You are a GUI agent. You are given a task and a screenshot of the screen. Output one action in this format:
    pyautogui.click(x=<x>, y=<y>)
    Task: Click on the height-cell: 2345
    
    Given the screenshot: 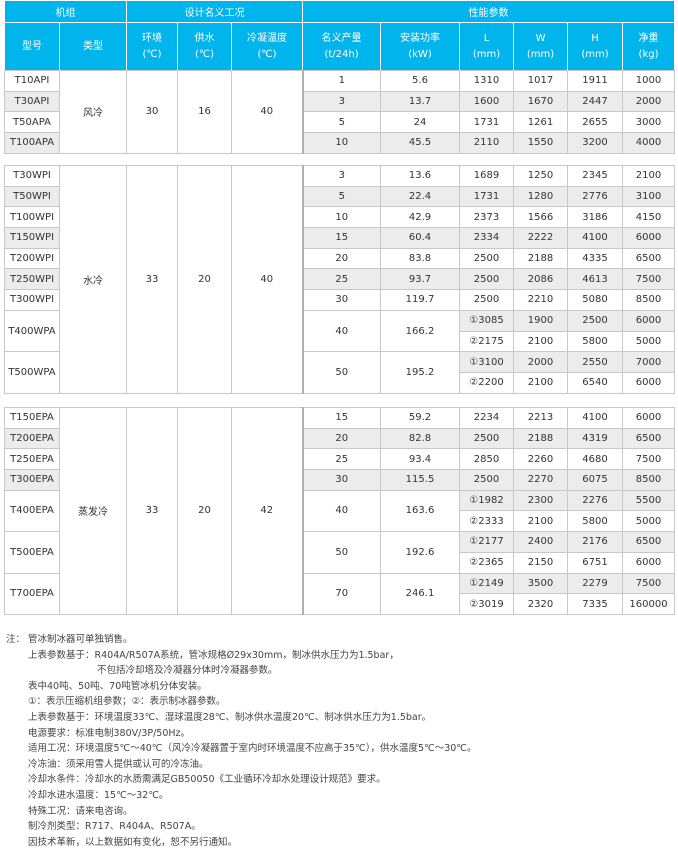 What is the action you would take?
    pyautogui.click(x=595, y=176)
    